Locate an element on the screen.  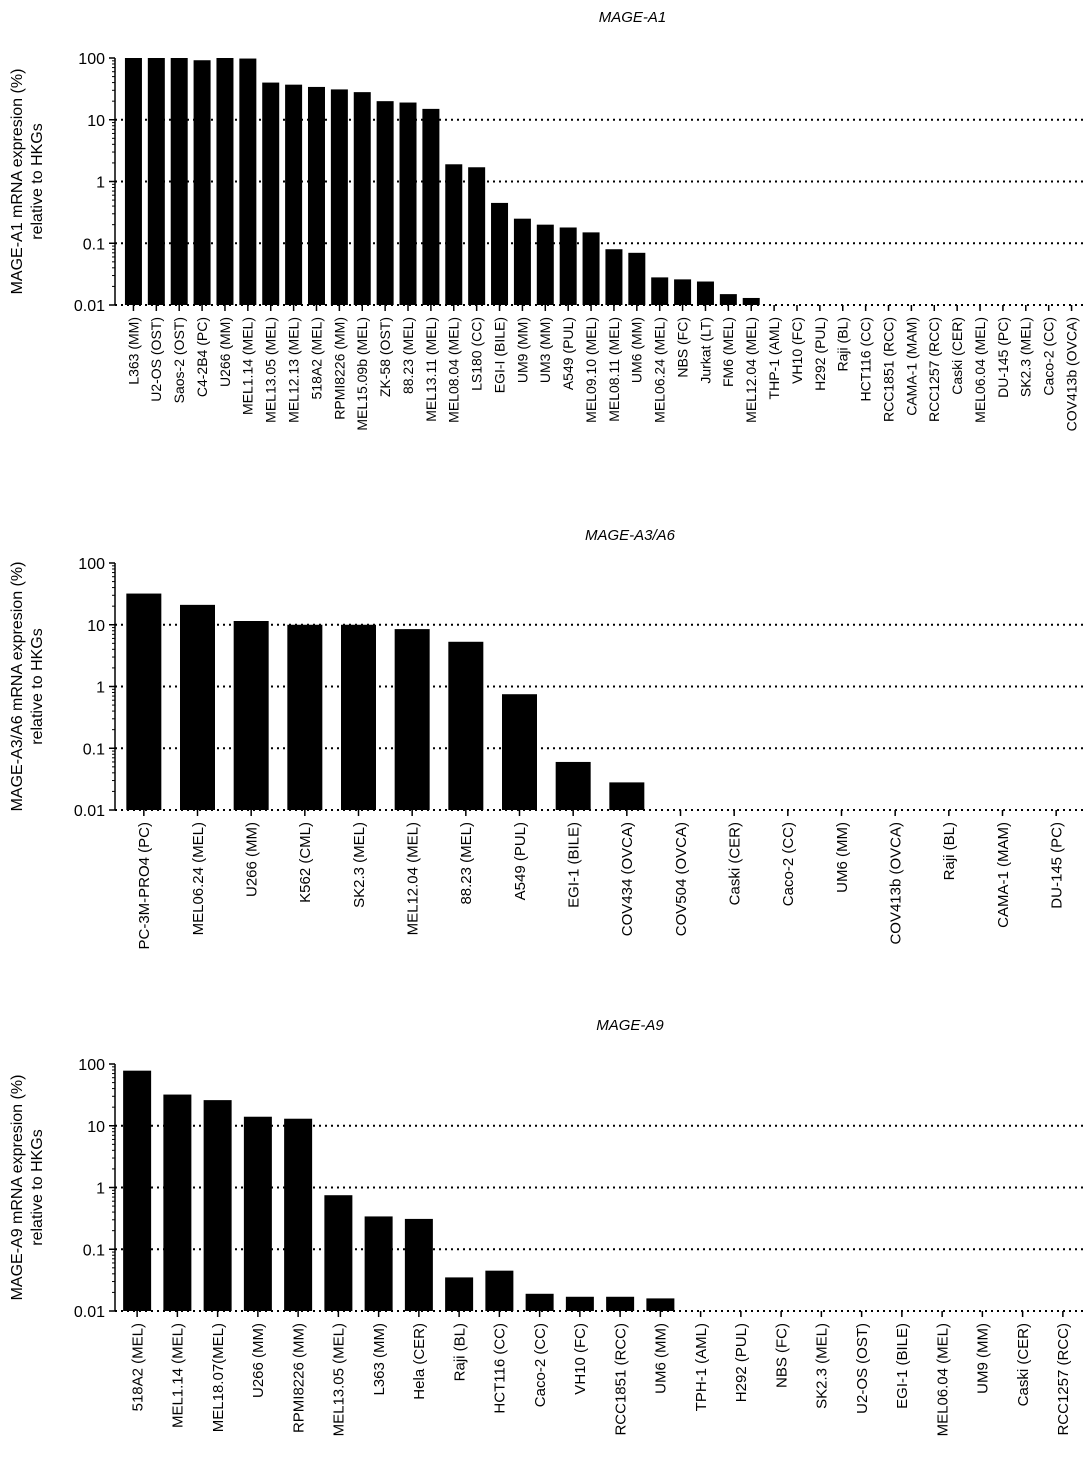
x-tick-label: THP-1 (AML) is located at coordinates (774, 358).